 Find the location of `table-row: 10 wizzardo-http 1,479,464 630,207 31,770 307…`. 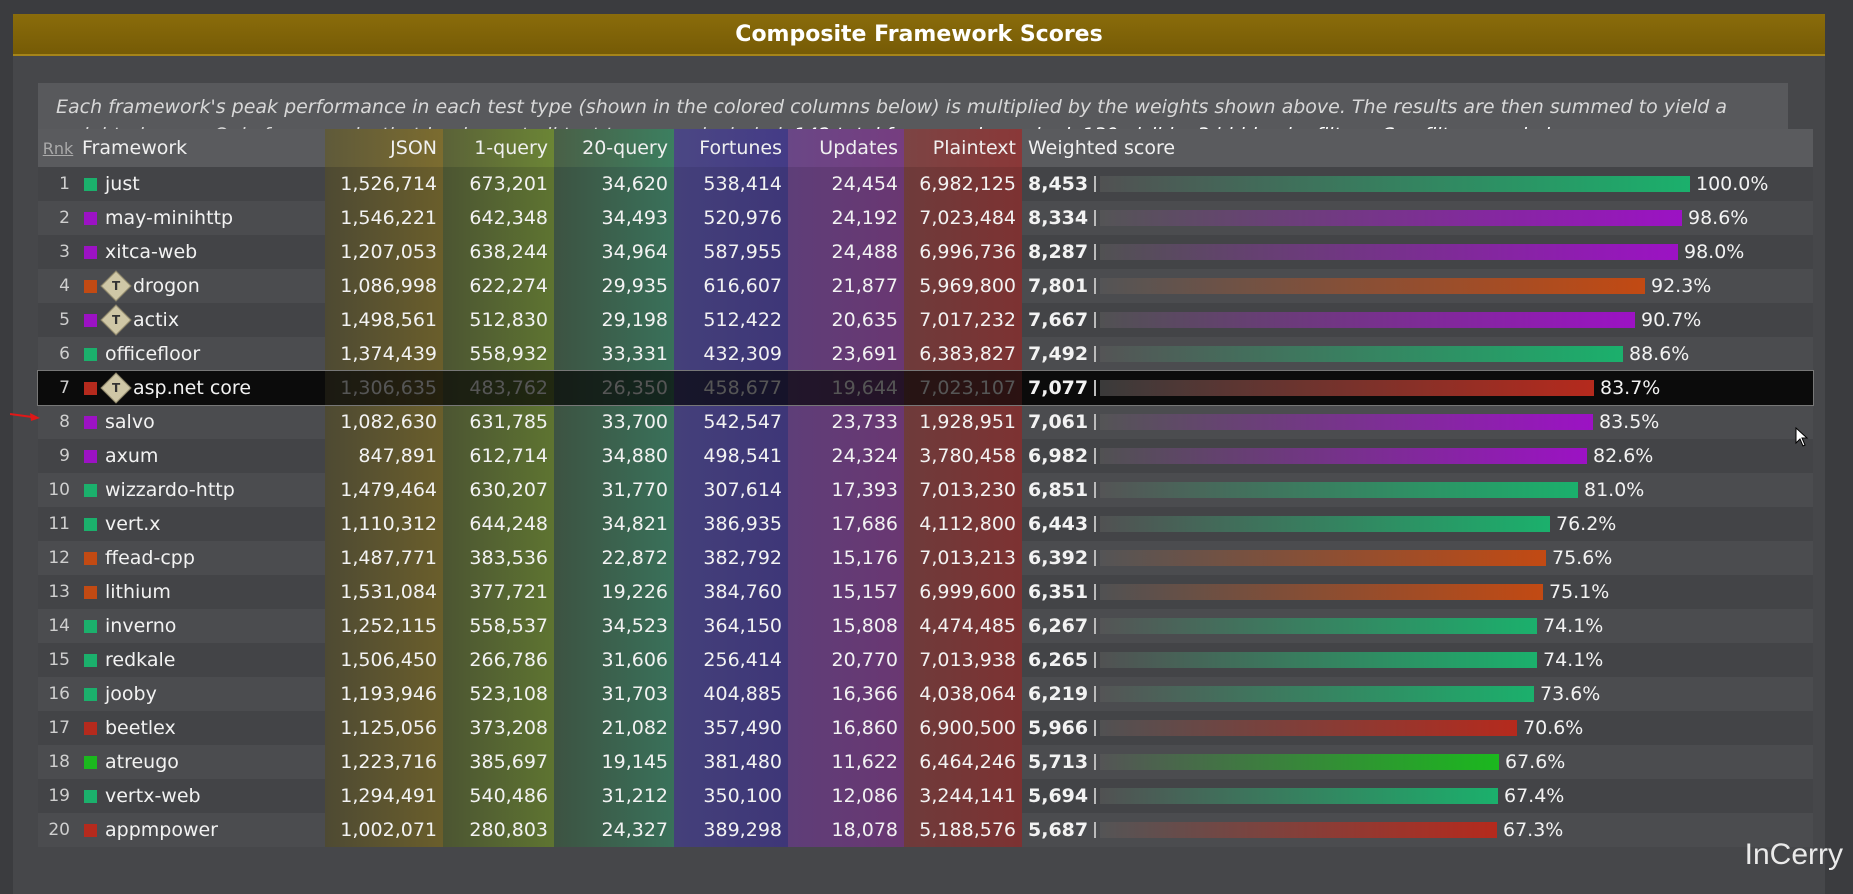

table-row: 10 wizzardo-http 1,479,464 630,207 31,770 307… is located at coordinates (925, 490).